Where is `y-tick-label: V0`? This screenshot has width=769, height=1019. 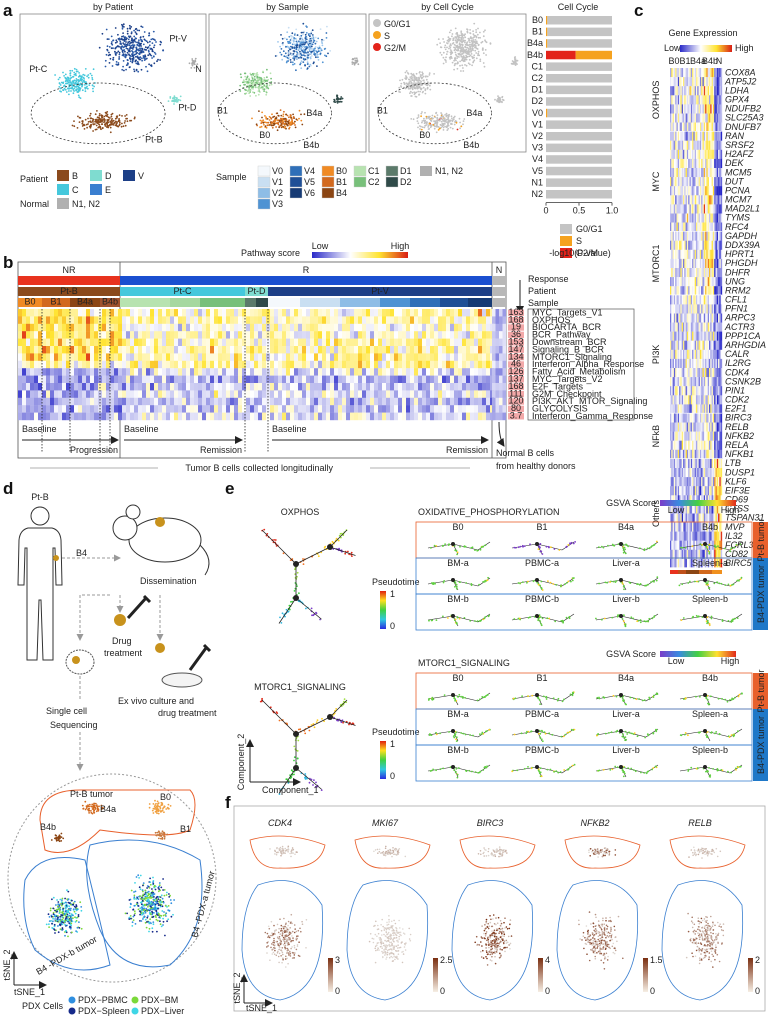 y-tick-label: V0 is located at coordinates (537, 113).